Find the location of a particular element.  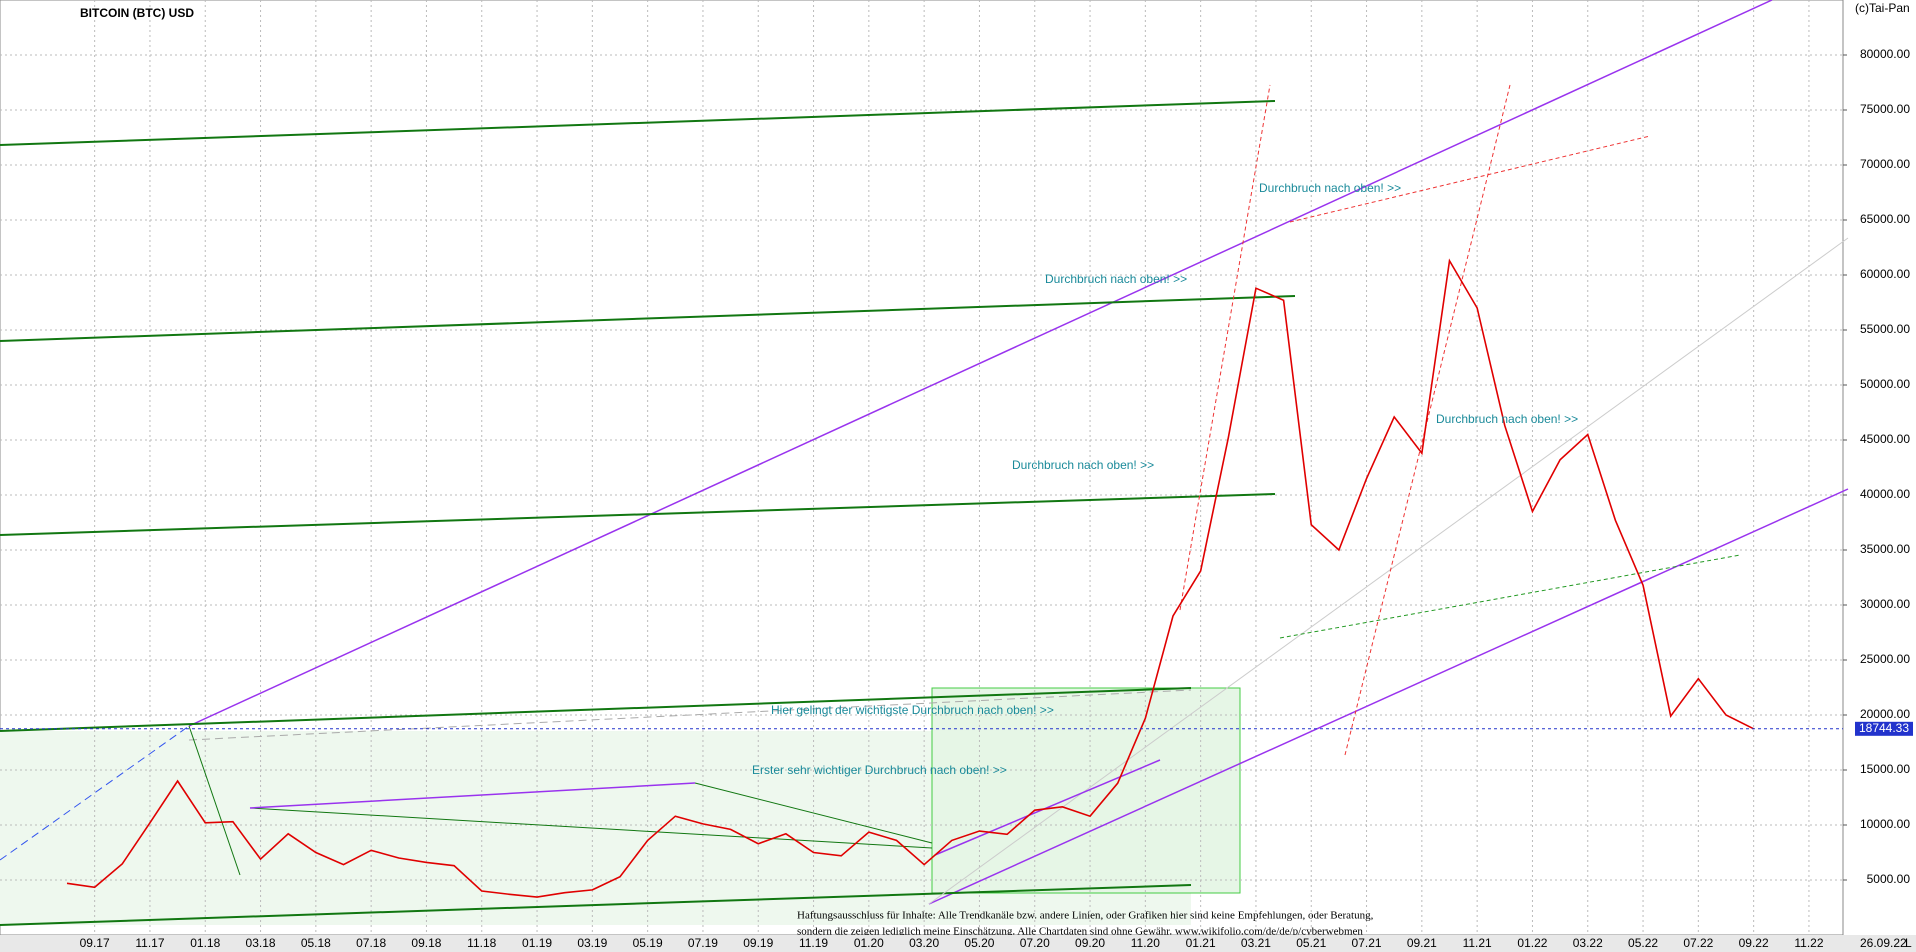

last-price-box is located at coordinates (1884, 728).